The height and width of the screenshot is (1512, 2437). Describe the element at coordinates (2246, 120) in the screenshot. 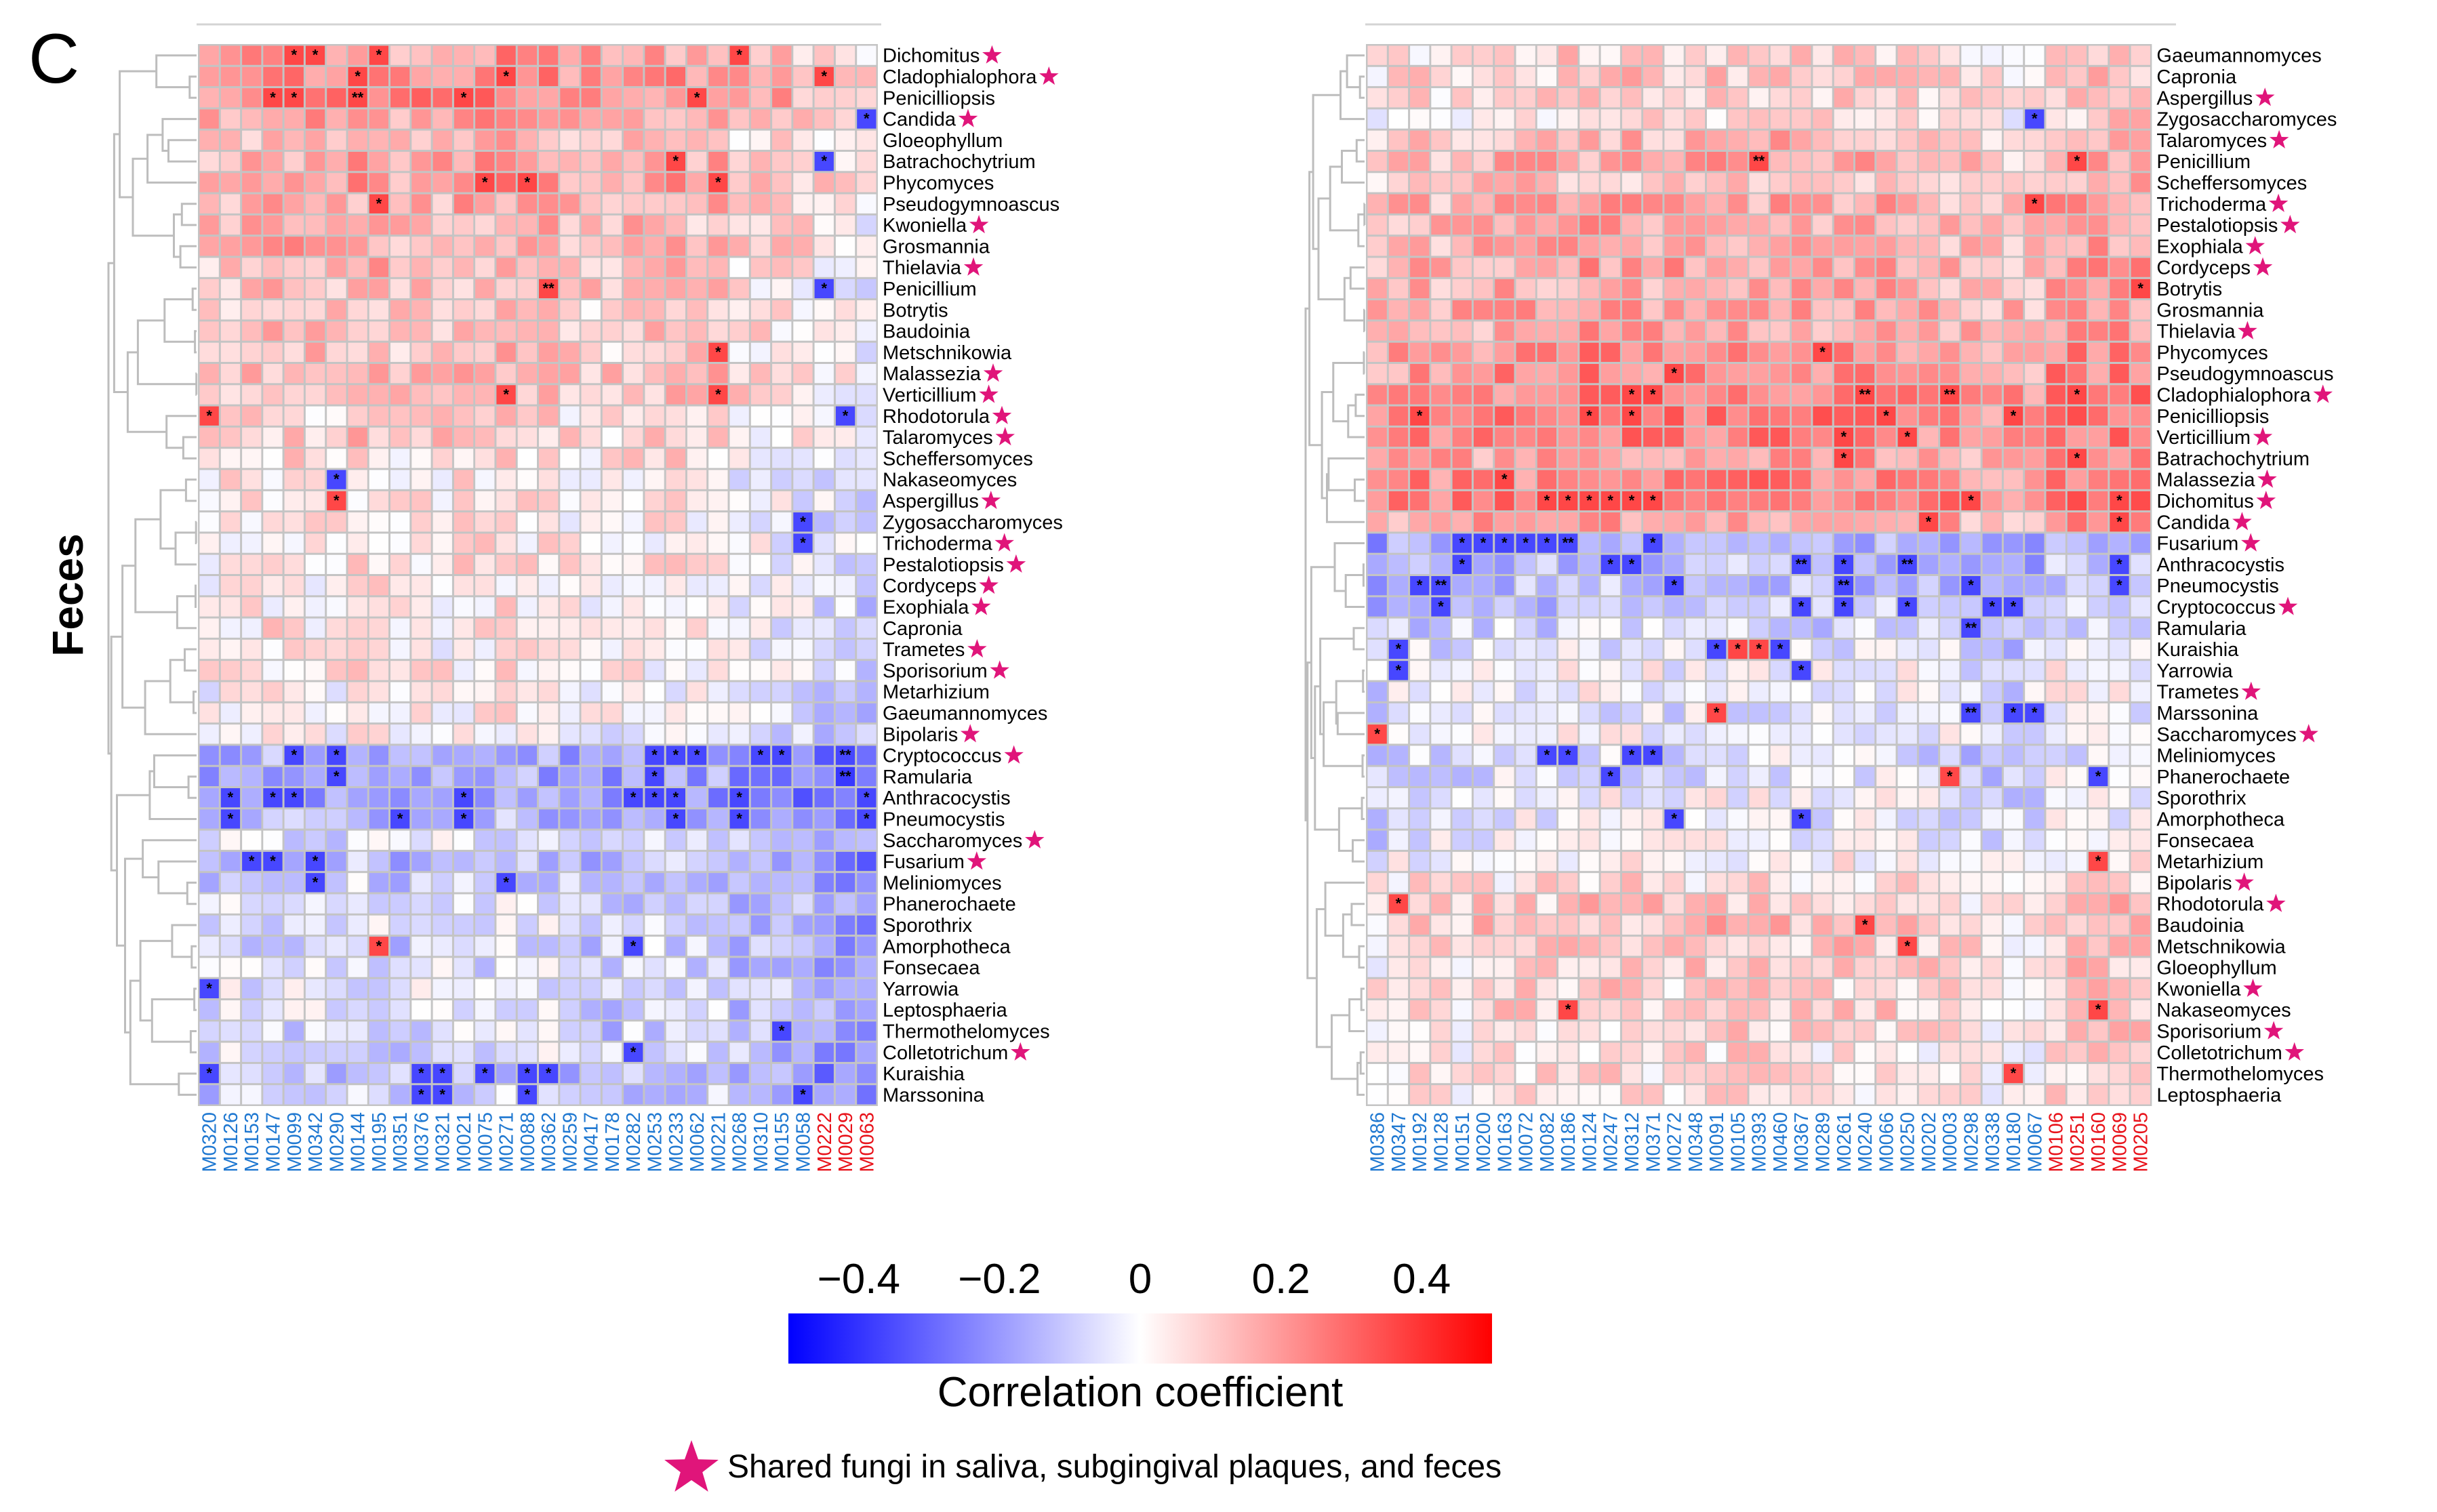

I see `row-label: Zygosaccharomyces` at that location.